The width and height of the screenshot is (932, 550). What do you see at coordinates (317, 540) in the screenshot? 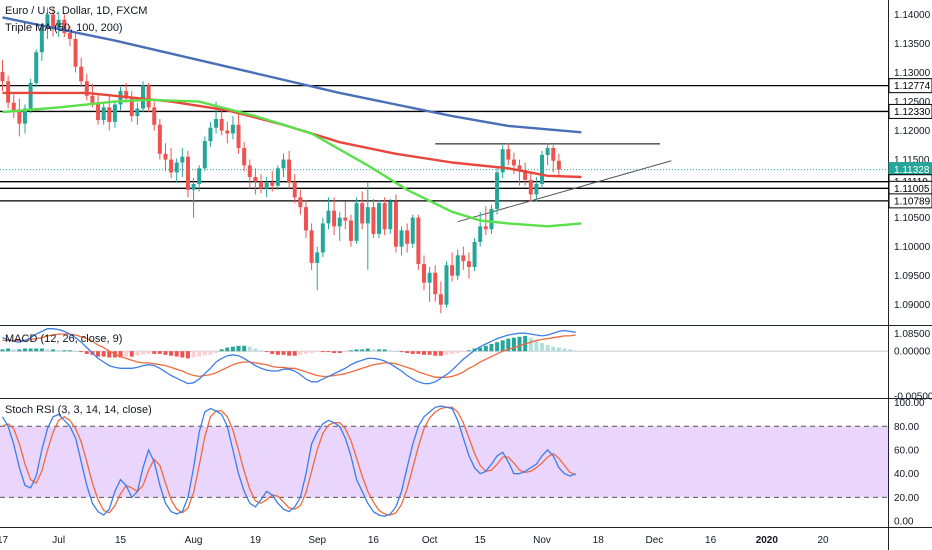
I see `time-tick-label: Sep` at bounding box center [317, 540].